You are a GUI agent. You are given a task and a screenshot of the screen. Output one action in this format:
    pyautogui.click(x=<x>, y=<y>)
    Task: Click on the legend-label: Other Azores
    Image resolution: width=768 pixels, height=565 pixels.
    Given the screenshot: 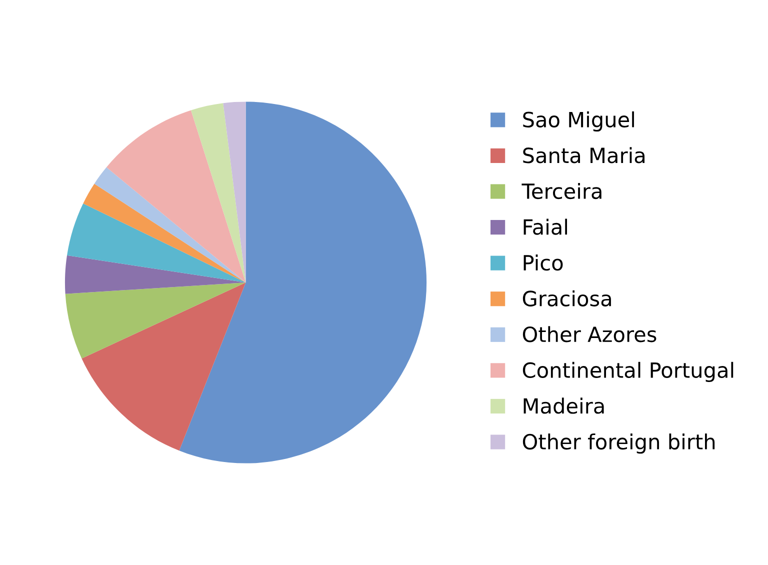 What is the action you would take?
    pyautogui.click(x=589, y=334)
    